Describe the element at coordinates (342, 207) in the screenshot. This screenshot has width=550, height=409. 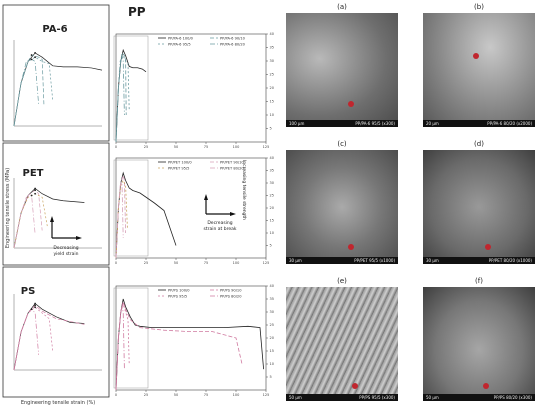
I see `sem-micrograph: 30 µm PP/PET 95/5 (x1000)` at that location.